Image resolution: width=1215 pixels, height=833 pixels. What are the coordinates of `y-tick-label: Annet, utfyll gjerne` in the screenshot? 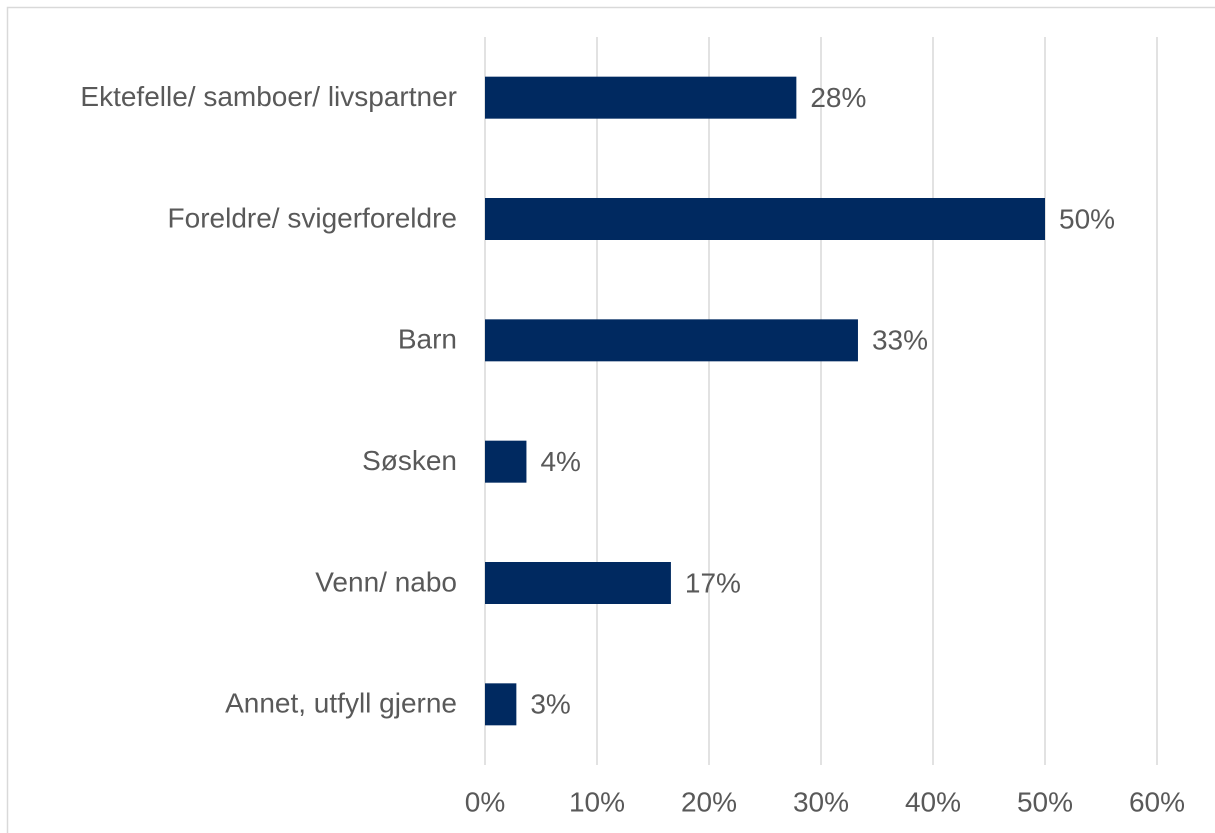 It's located at (341, 703).